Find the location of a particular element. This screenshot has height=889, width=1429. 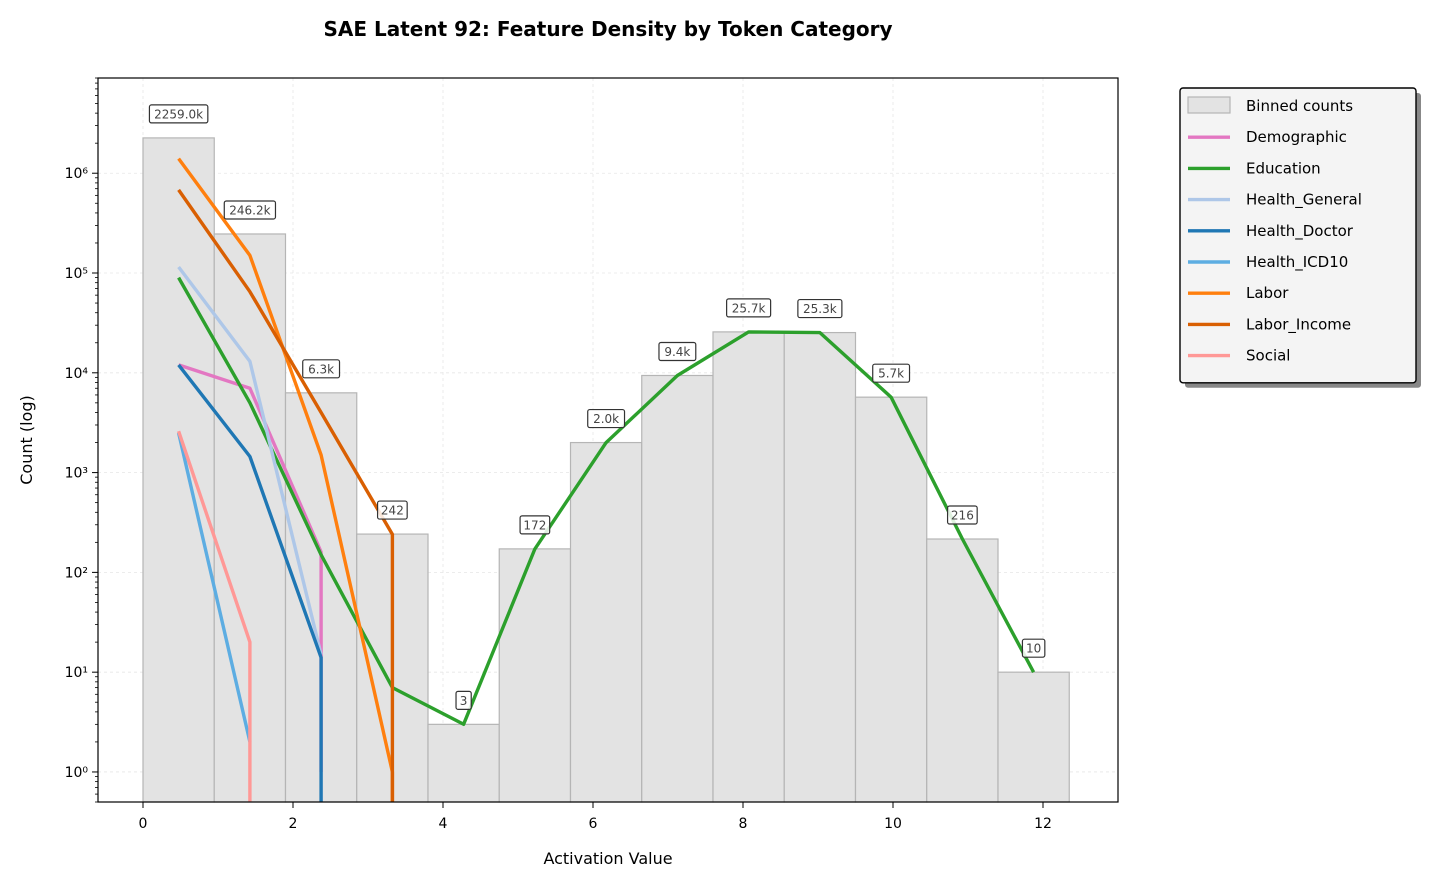

series-line-health-icd10 is located at coordinates (214, 587).